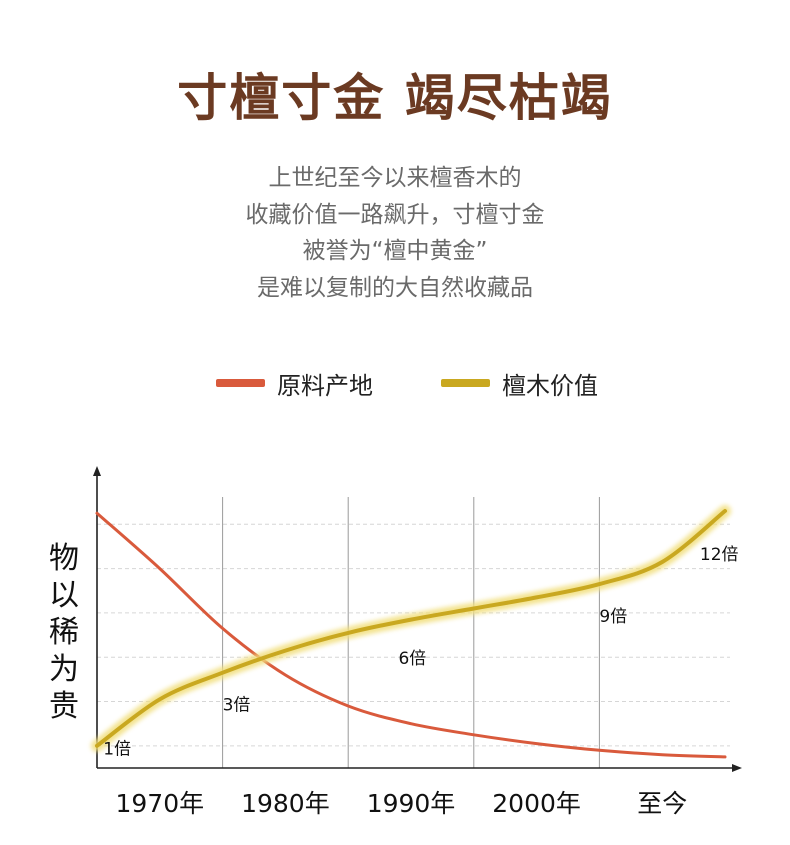 The width and height of the screenshot is (790, 845). I want to click on y-axis-label: 物 以 稀 为 贵, so click(64, 632).